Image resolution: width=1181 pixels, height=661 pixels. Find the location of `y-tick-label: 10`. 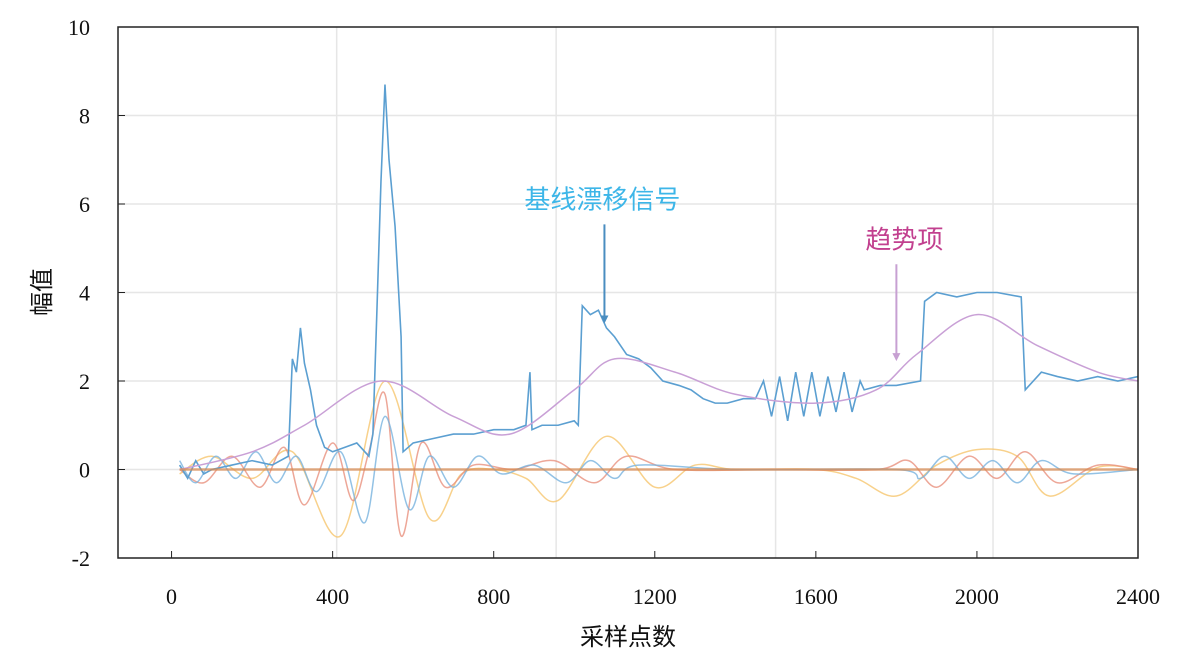

y-tick-label: 10 is located at coordinates (79, 27).